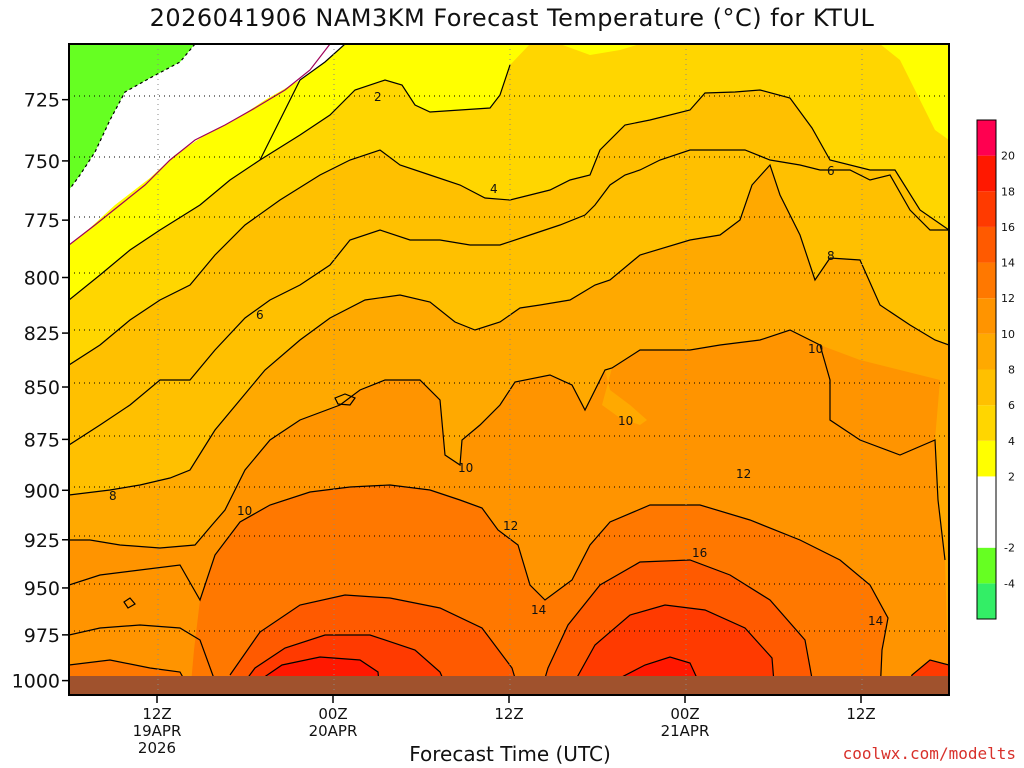  What do you see at coordinates (831, 171) in the screenshot?
I see `contour-label-6b: 6` at bounding box center [831, 171].